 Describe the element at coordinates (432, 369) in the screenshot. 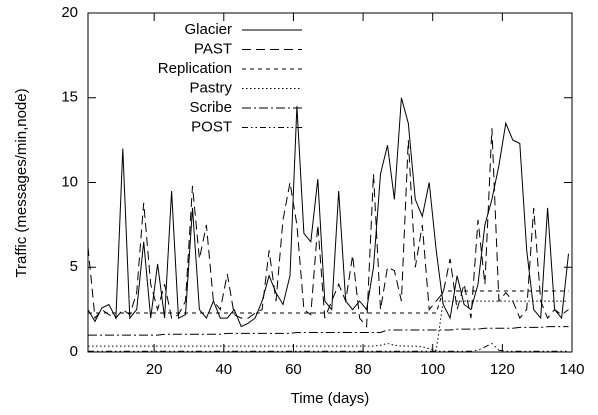

I see `x-tick-label: 100` at that location.